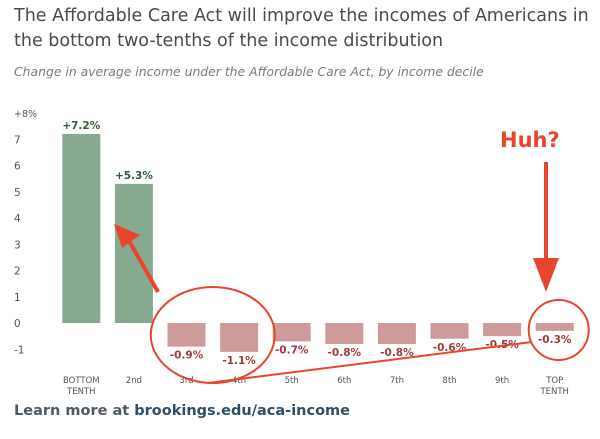 The height and width of the screenshot is (439, 600). I want to click on data-label: -0.3%, so click(555, 340).